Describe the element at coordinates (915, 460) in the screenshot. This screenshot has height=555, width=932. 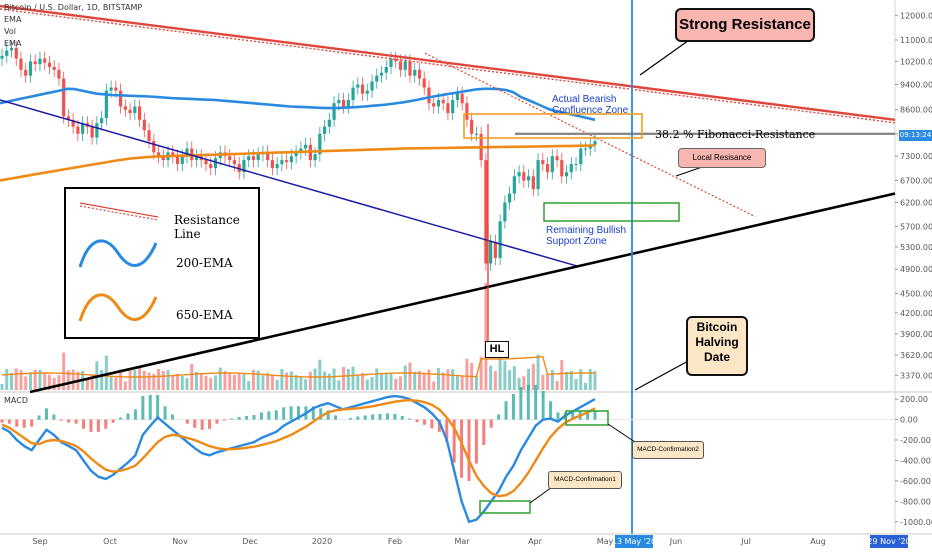
I see `macd-tick-label: -400.00` at that location.